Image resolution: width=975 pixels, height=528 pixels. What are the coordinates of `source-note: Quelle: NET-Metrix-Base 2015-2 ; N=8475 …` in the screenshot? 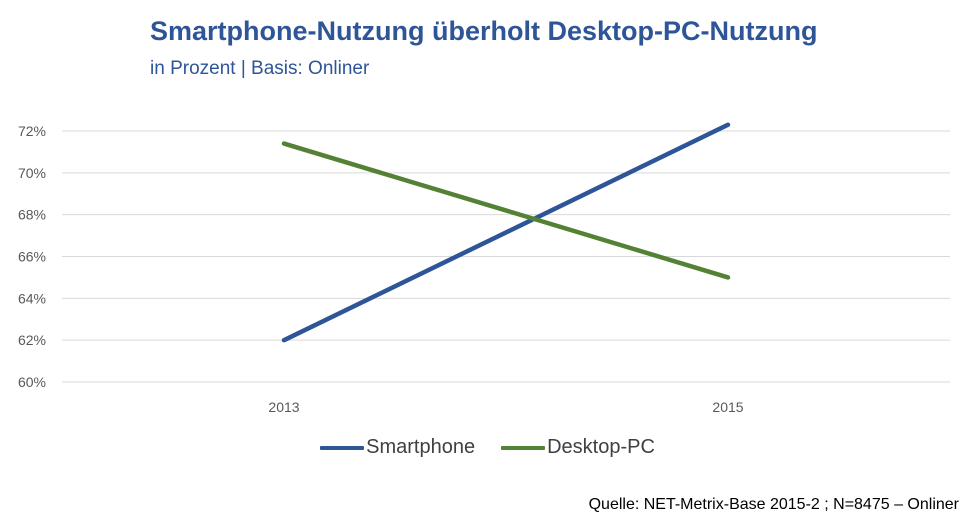 It's located at (773, 504).